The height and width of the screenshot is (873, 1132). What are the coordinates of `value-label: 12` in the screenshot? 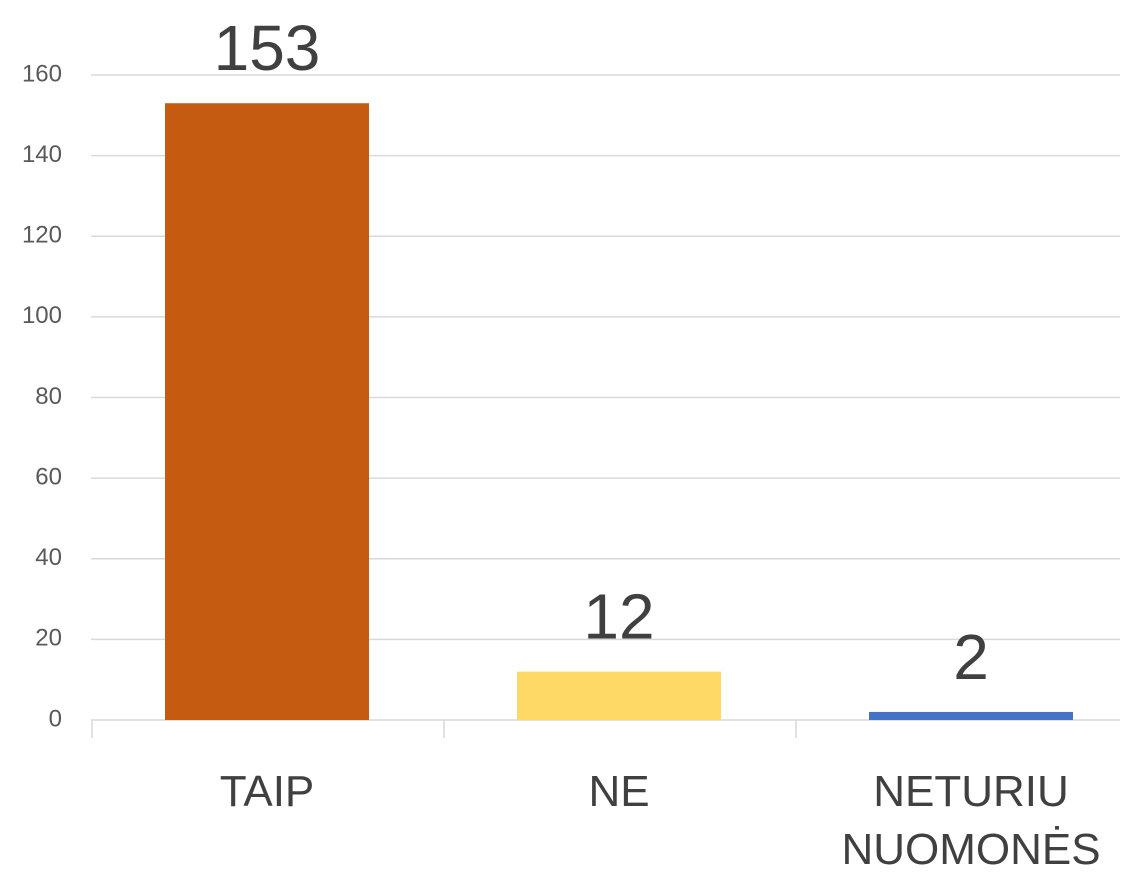 It's located at (618, 617).